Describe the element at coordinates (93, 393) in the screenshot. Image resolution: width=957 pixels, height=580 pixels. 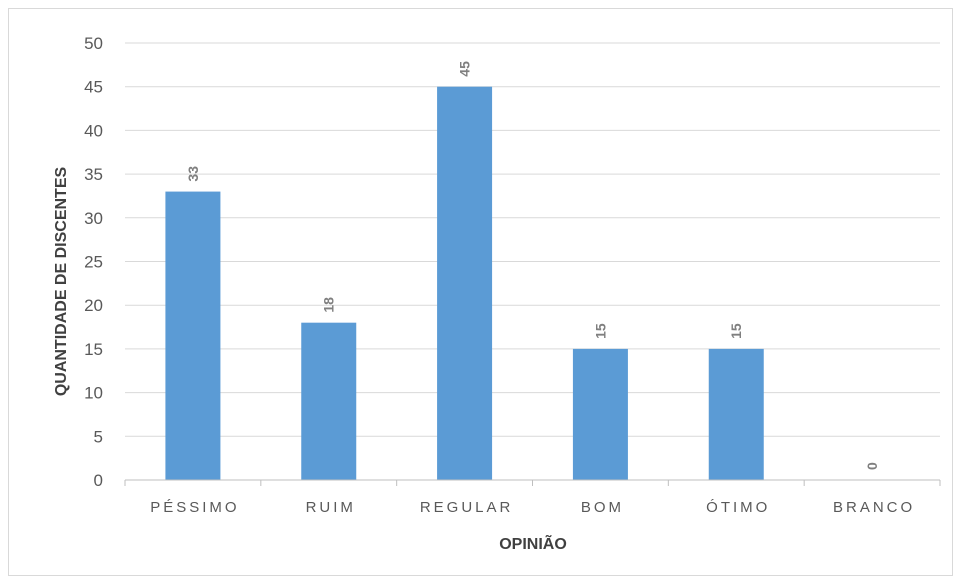
I see `y-tick-label: 10` at that location.